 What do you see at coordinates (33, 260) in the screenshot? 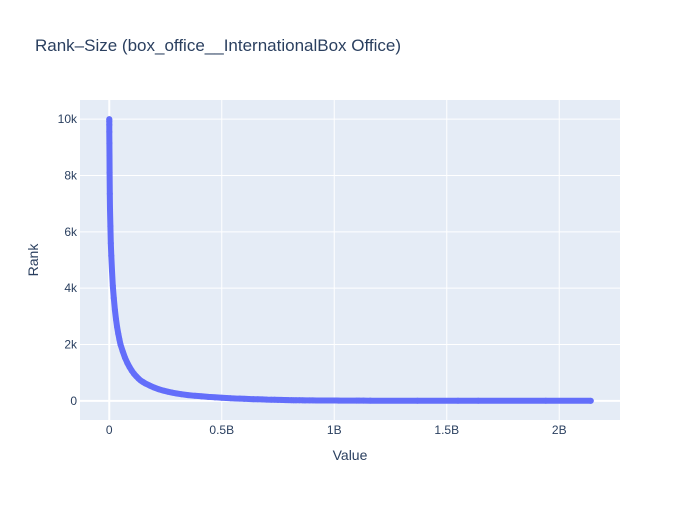
I see `y-axis-title: Rank` at bounding box center [33, 260].